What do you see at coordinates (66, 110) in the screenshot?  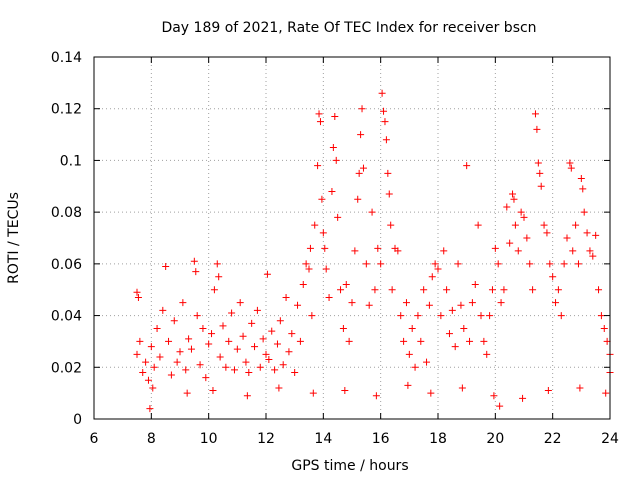 I see `y-tick-label: 0.12` at bounding box center [66, 110].